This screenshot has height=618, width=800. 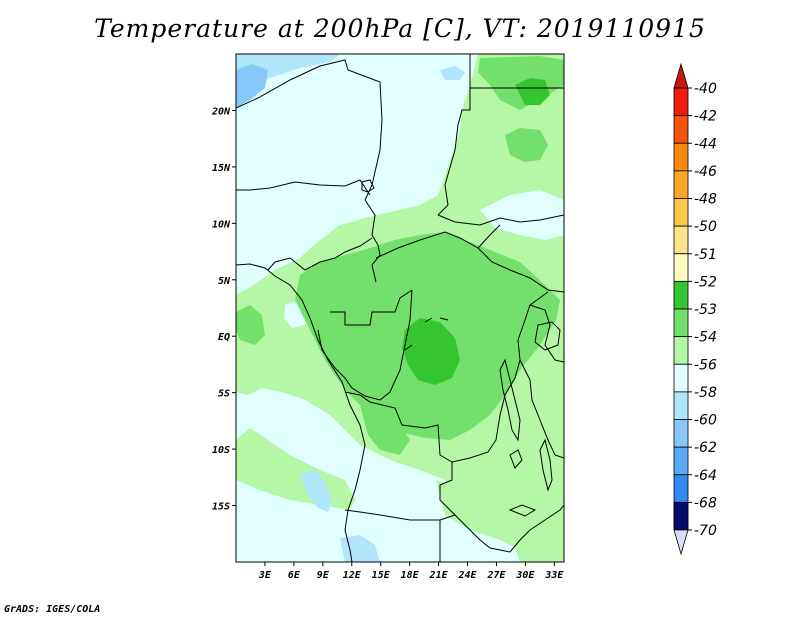 I want to click on y-tick-label: 15S, so click(x=221, y=507).